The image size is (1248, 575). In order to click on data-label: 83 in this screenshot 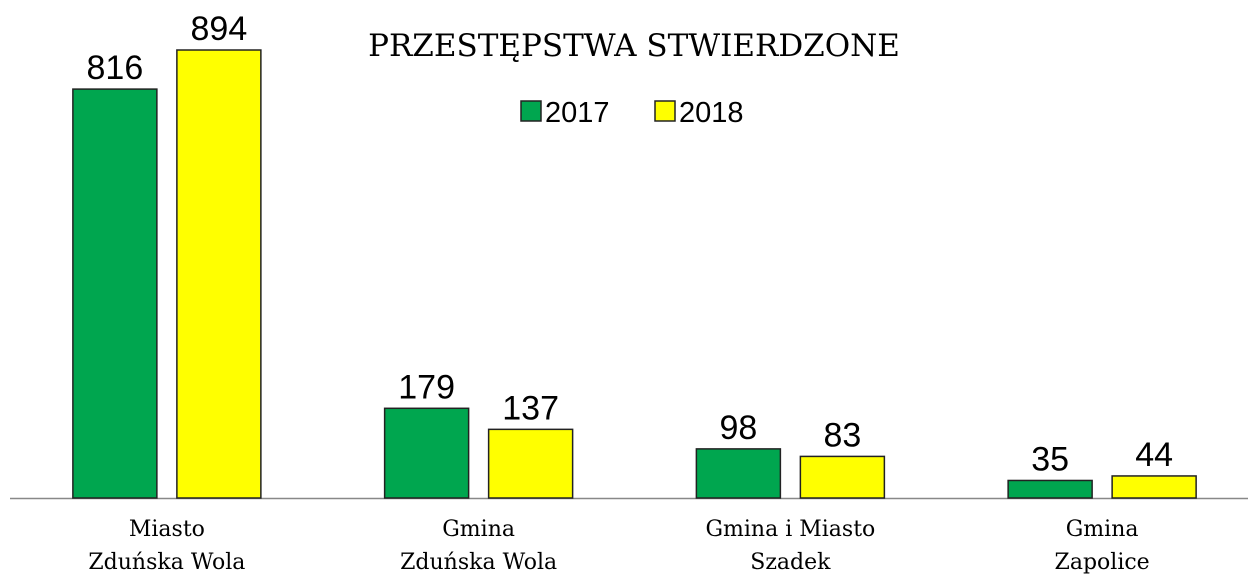, I will do `click(842, 435)`.